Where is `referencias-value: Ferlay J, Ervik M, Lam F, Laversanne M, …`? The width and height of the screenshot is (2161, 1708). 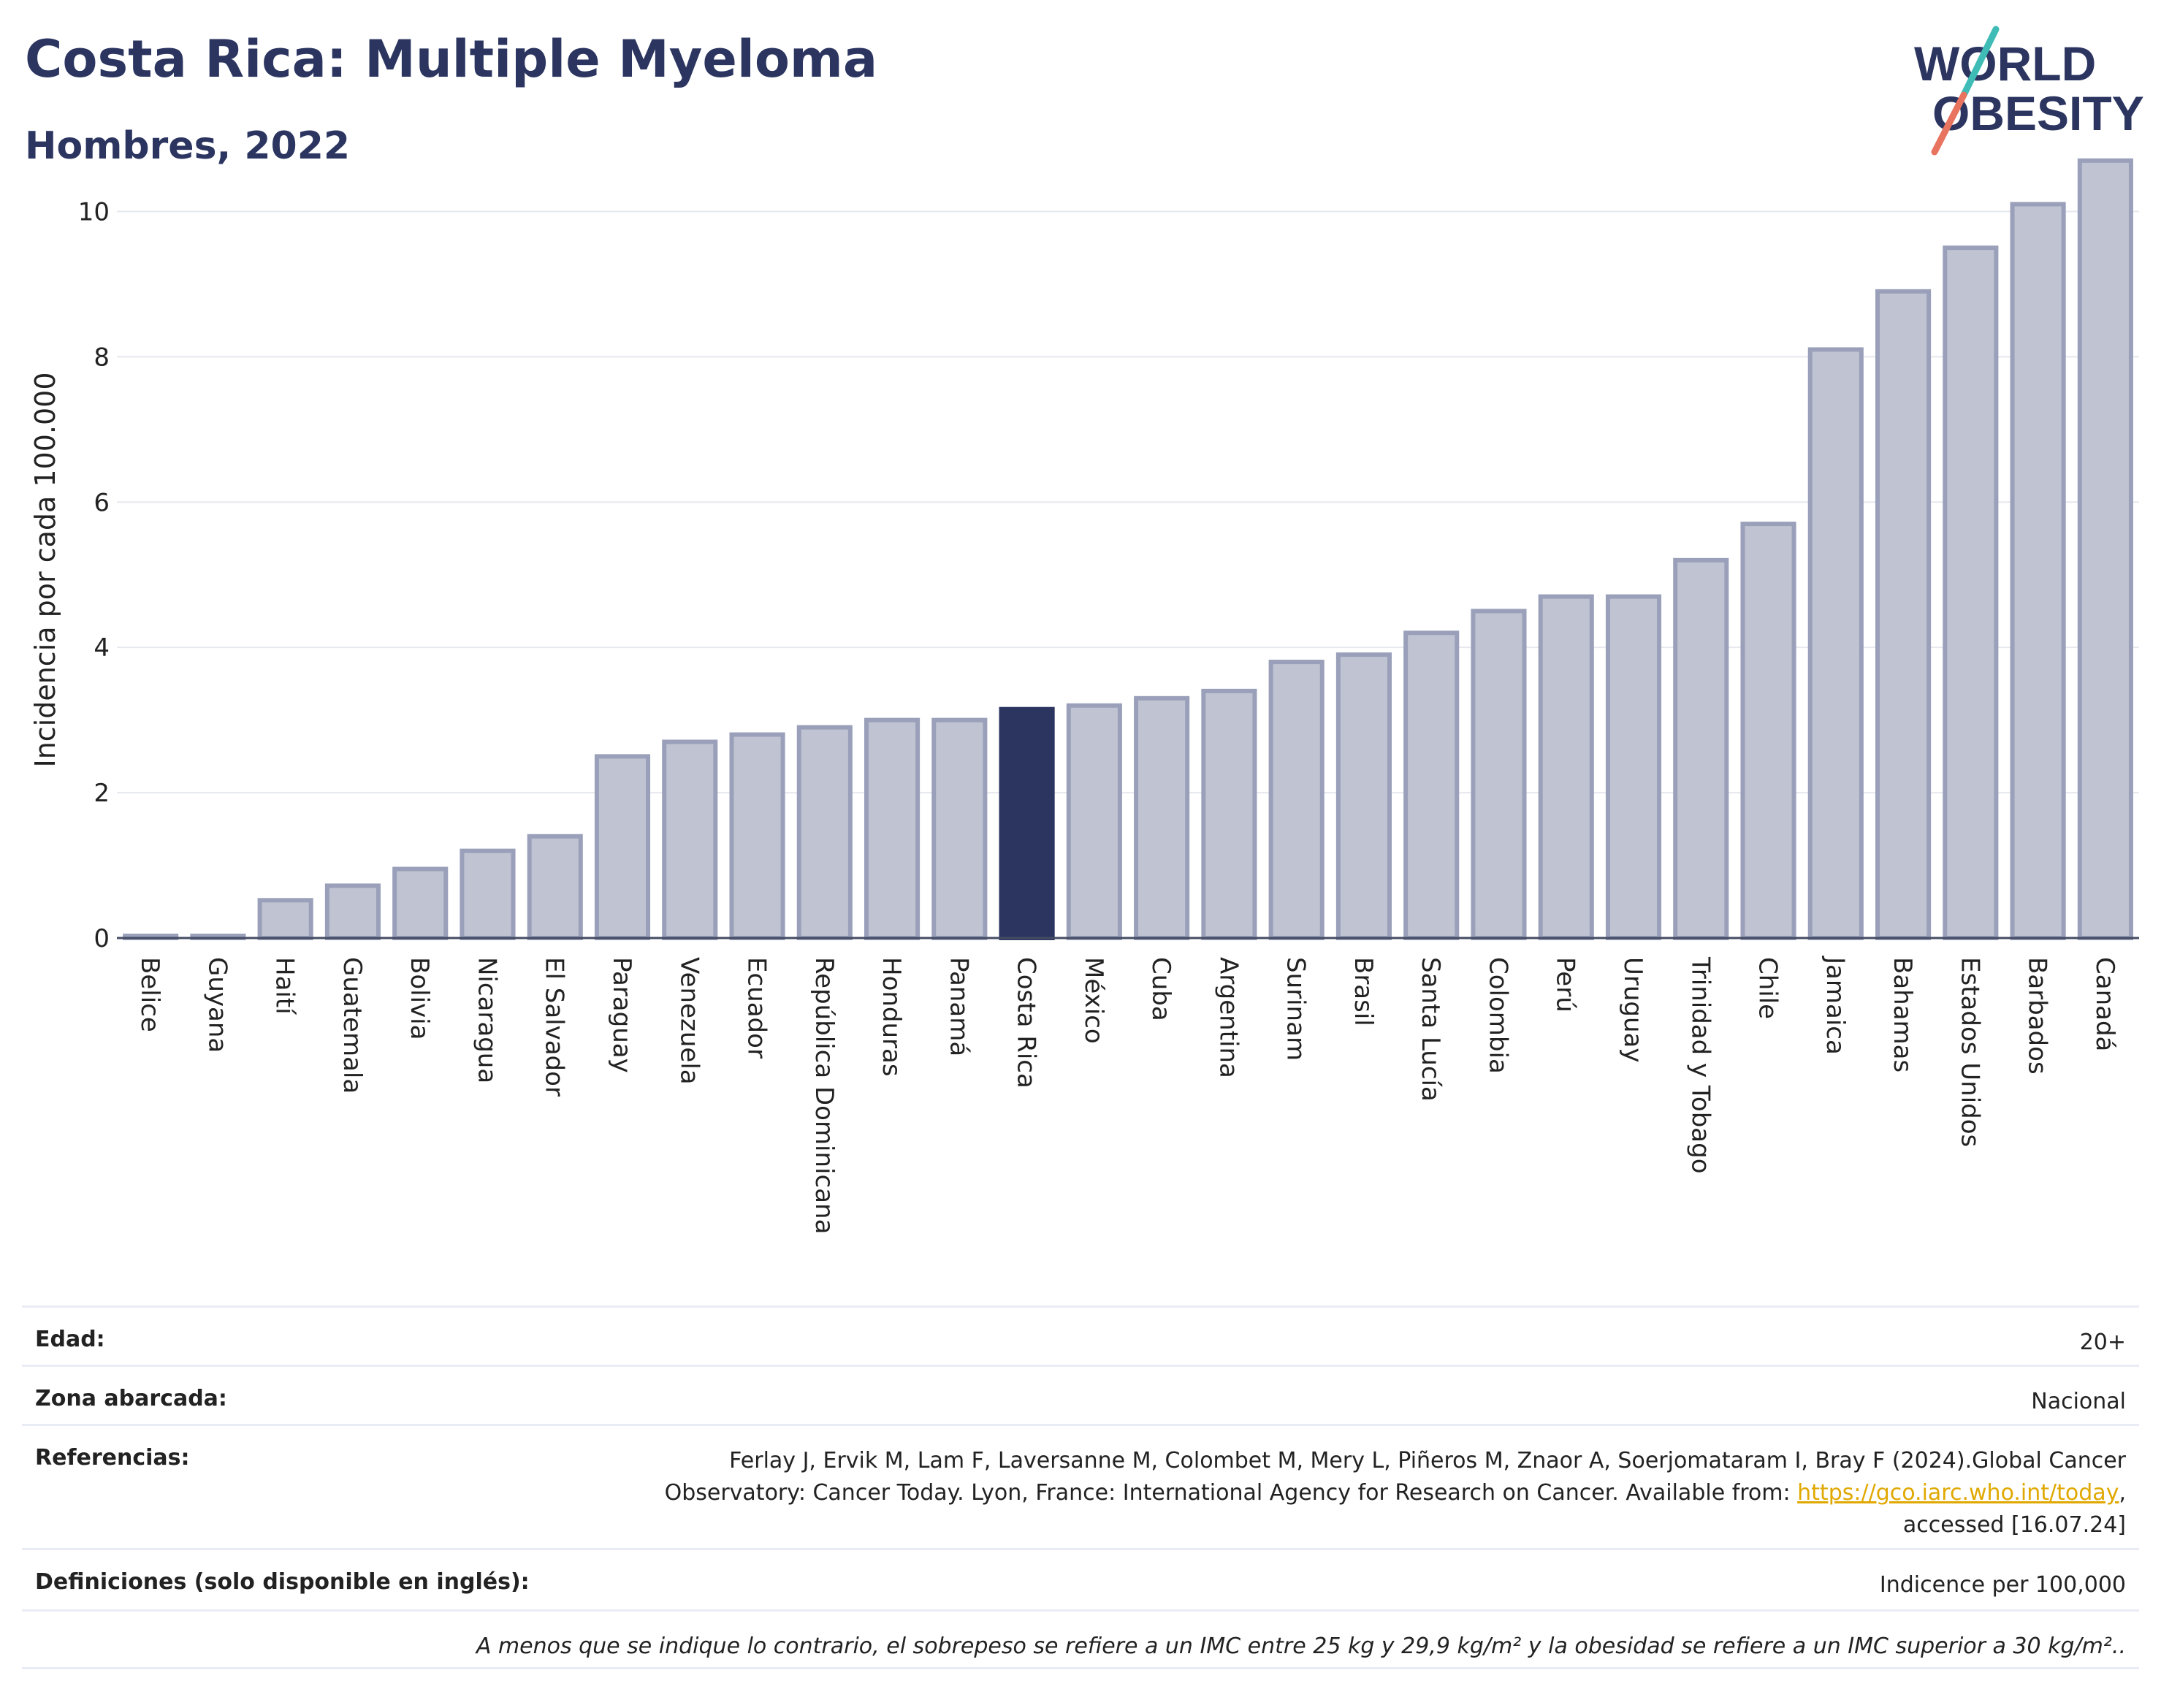 referencias-value: Ferlay J, Ervik M, Lam F, Laversanne M, … is located at coordinates (1395, 1487).